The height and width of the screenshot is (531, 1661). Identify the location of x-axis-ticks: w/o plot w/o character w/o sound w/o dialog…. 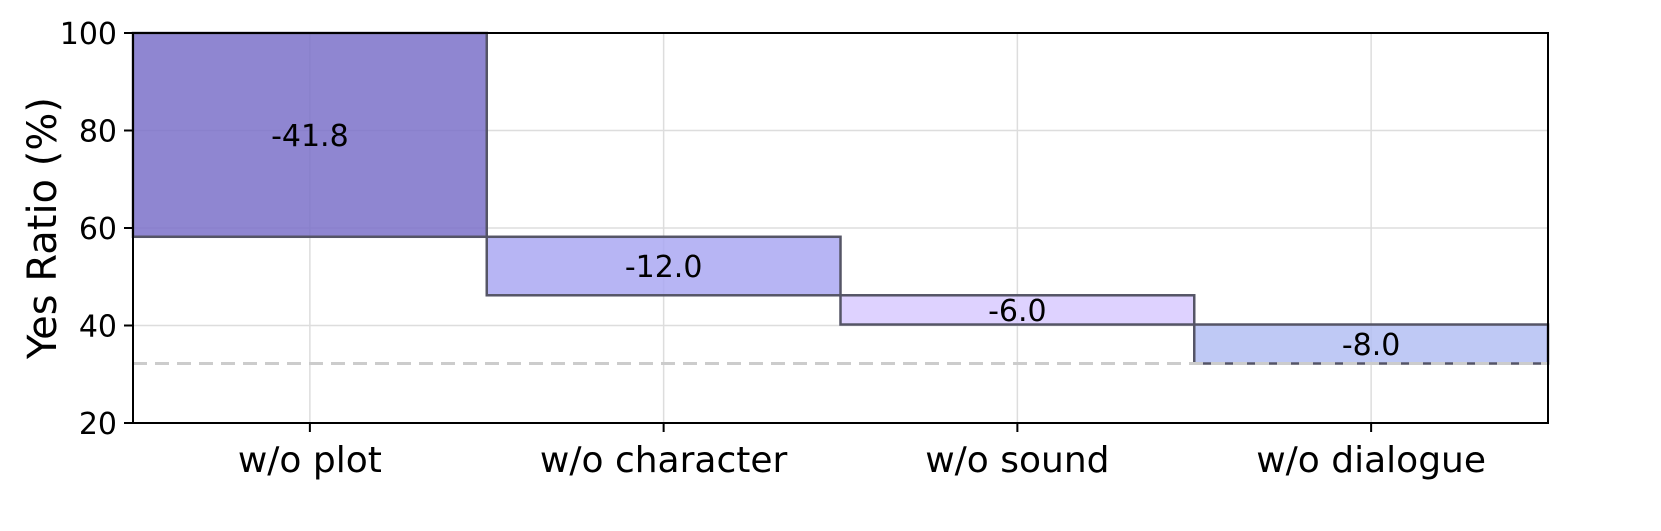
(862, 452).